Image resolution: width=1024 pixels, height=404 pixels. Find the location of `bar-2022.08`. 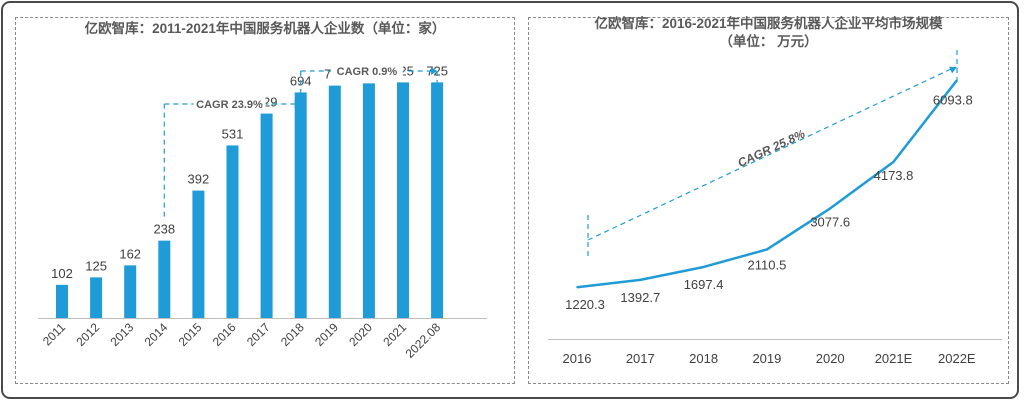

bar-2022.08 is located at coordinates (437, 200).